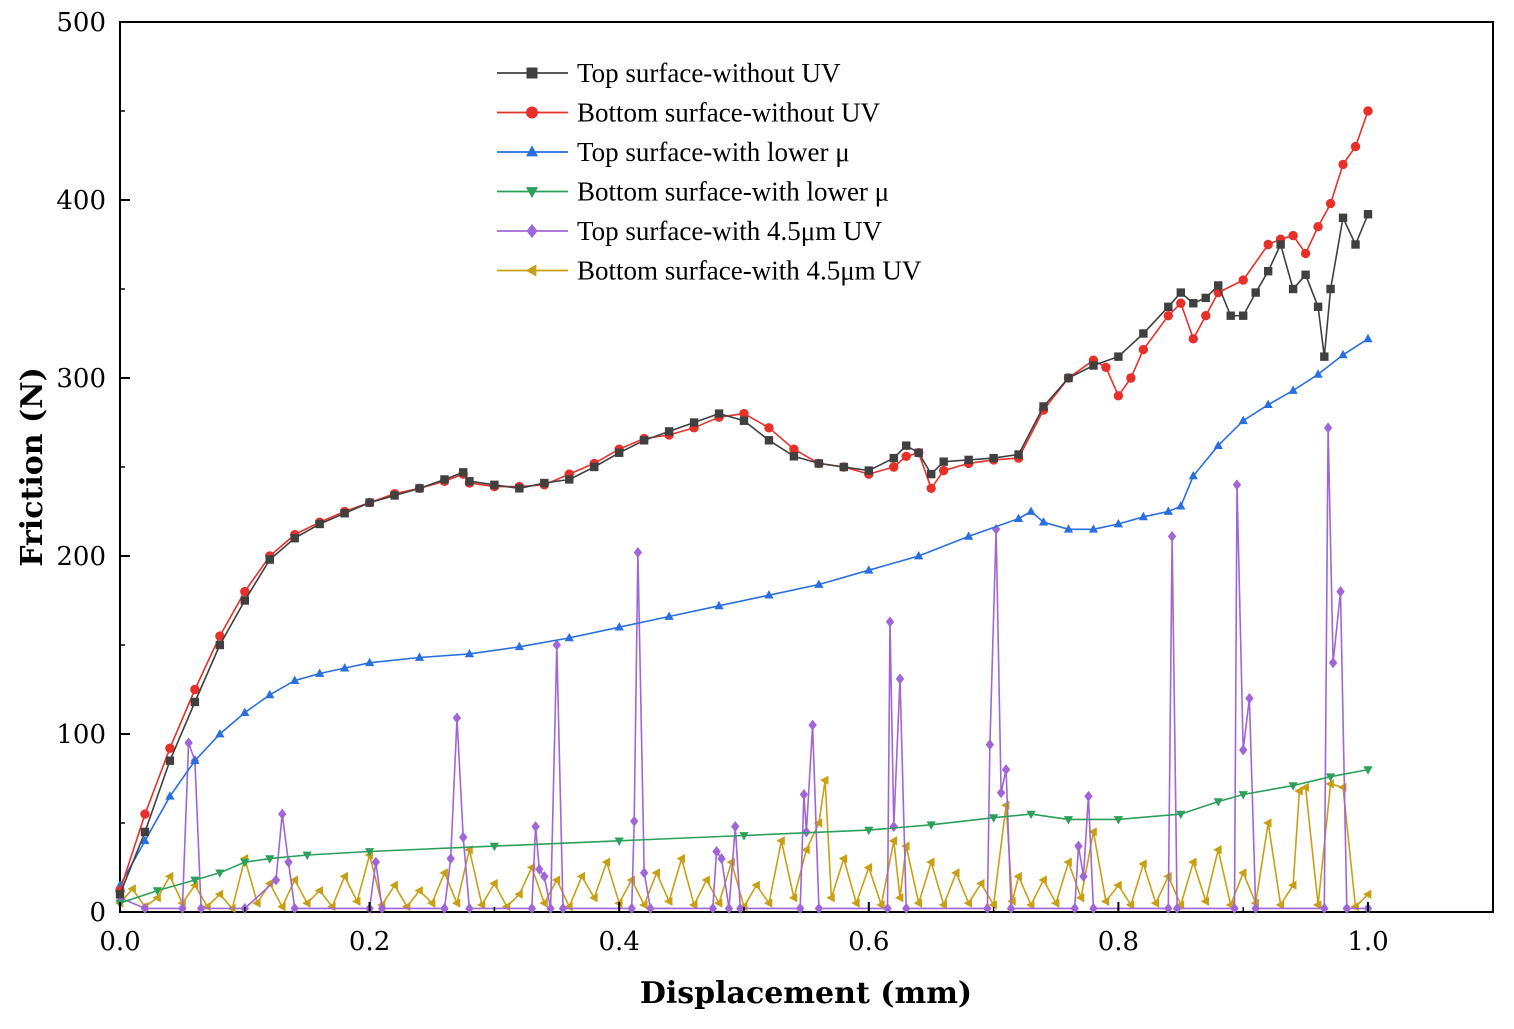  Describe the element at coordinates (619, 942) in the screenshot. I see `x-tick-label: 0.4` at that location.